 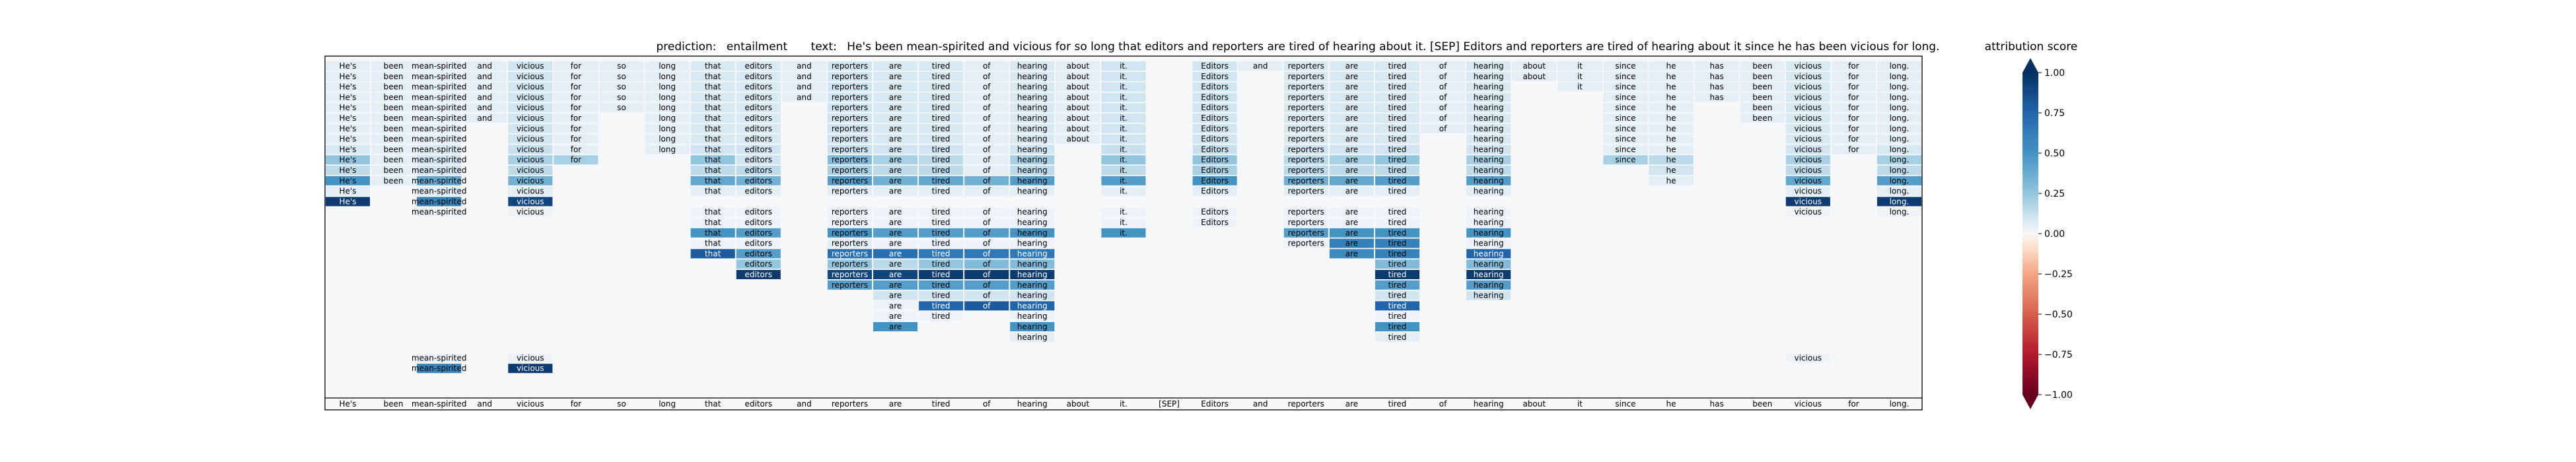 What do you see at coordinates (1717, 404) in the screenshot?
I see `token-axis-label: has` at bounding box center [1717, 404].